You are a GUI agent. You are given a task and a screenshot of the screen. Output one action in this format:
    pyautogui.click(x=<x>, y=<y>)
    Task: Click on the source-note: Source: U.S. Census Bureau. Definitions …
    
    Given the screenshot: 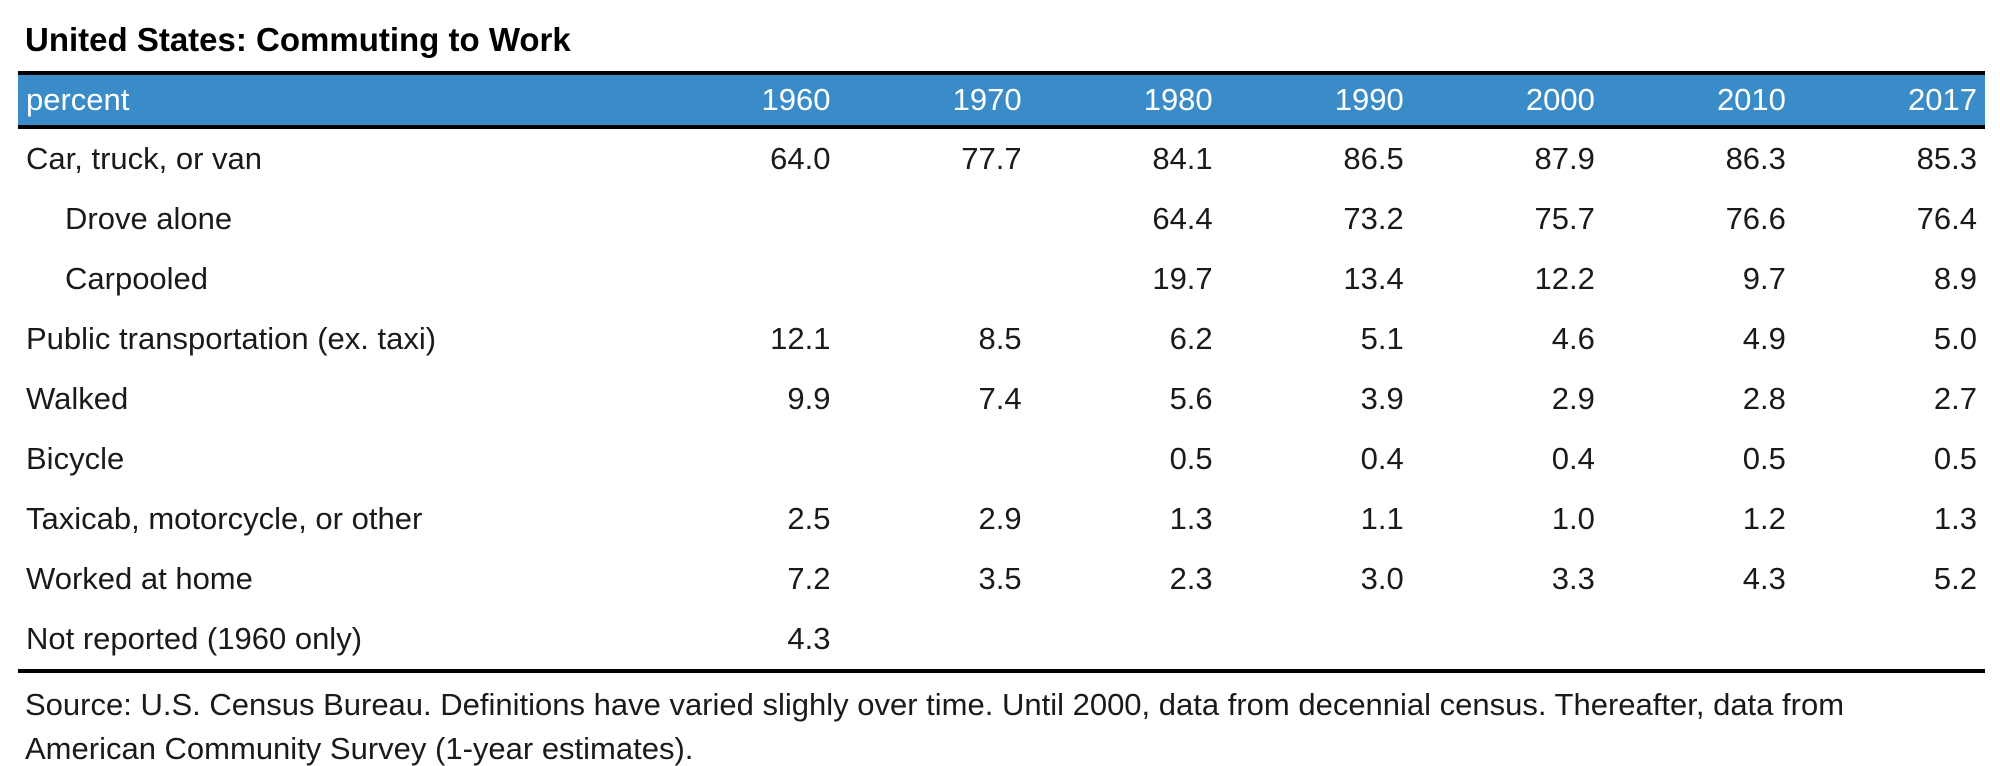 What is the action you would take?
    pyautogui.click(x=1005, y=724)
    